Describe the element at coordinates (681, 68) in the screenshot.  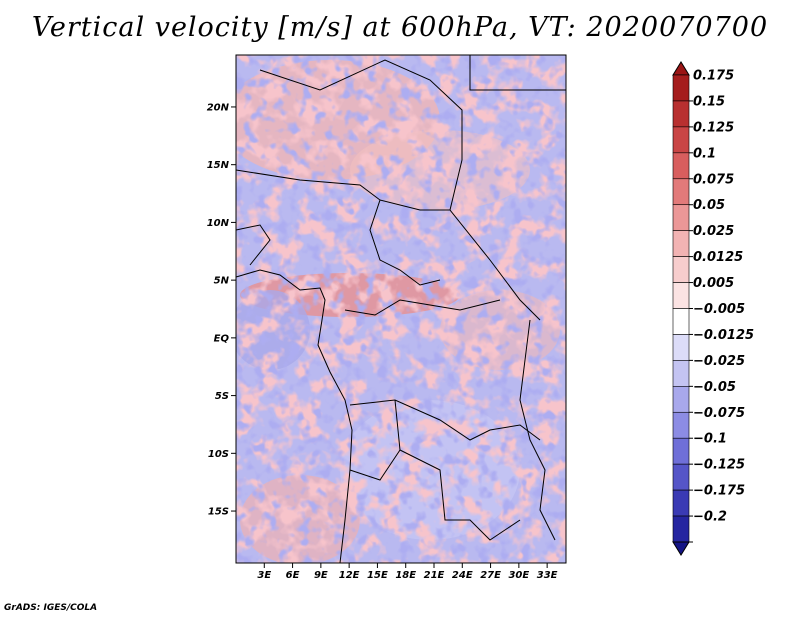
I see `colorbar-max-arrow` at that location.